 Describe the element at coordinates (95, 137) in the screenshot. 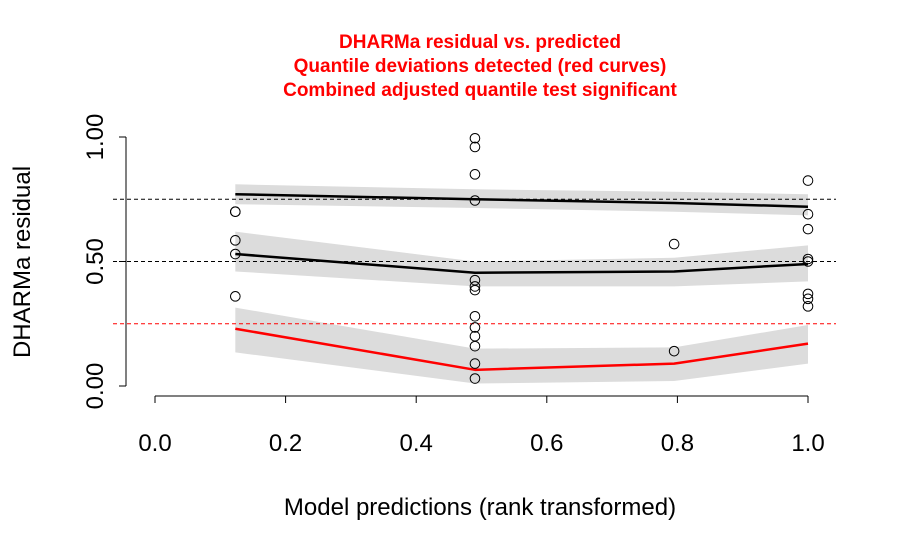

I see `y-tick-label: 1.00` at that location.